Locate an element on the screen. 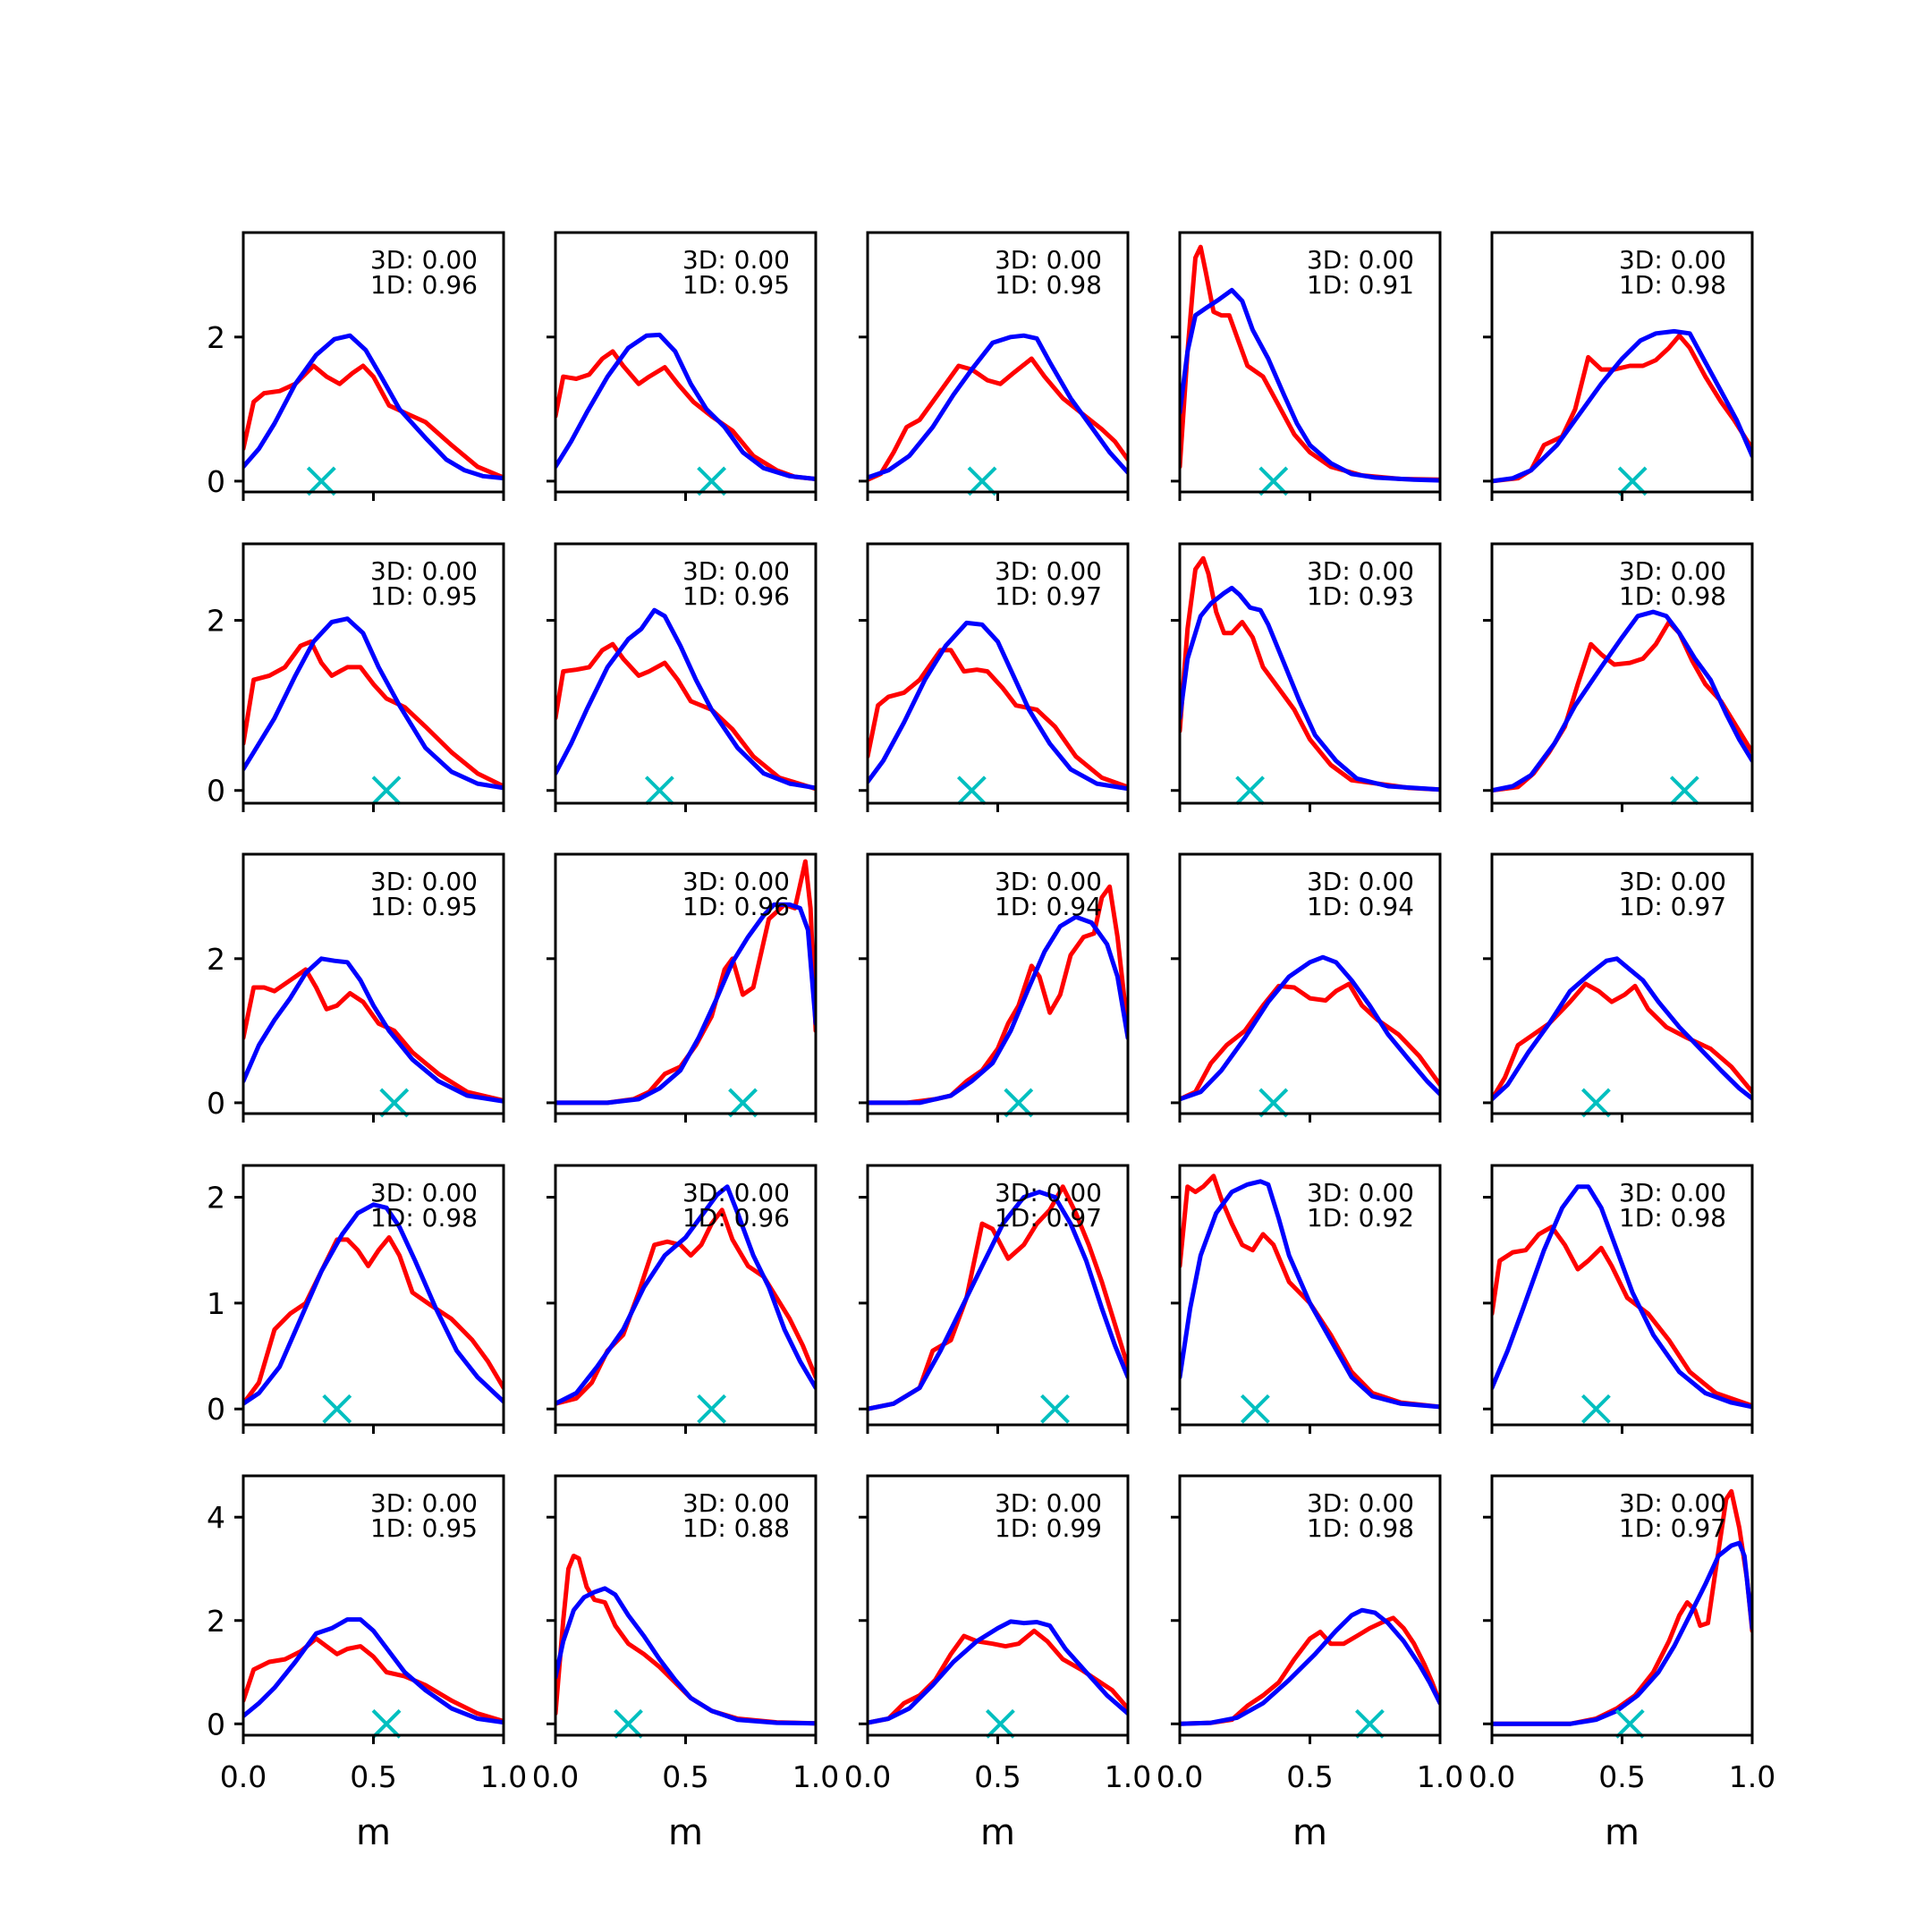 Image resolution: width=1932 pixels, height=1932 pixels. annotation-1d: 1D: 0.94 is located at coordinates (1360, 906).